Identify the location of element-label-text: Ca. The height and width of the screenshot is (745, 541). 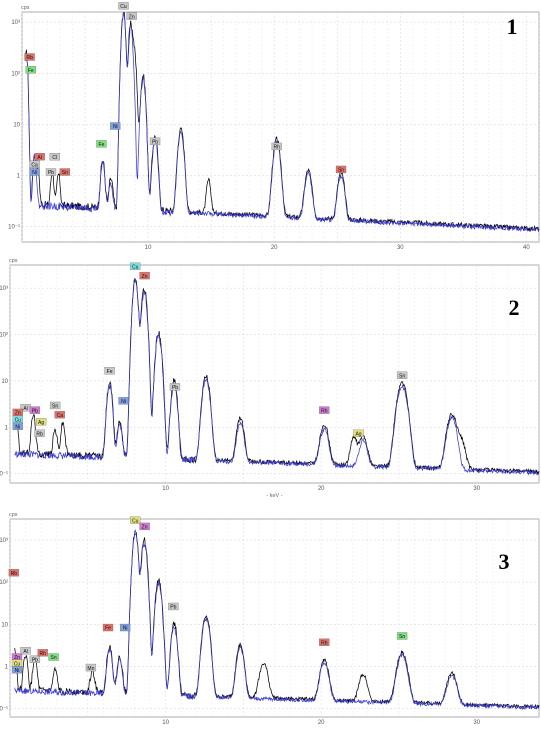
(34, 166).